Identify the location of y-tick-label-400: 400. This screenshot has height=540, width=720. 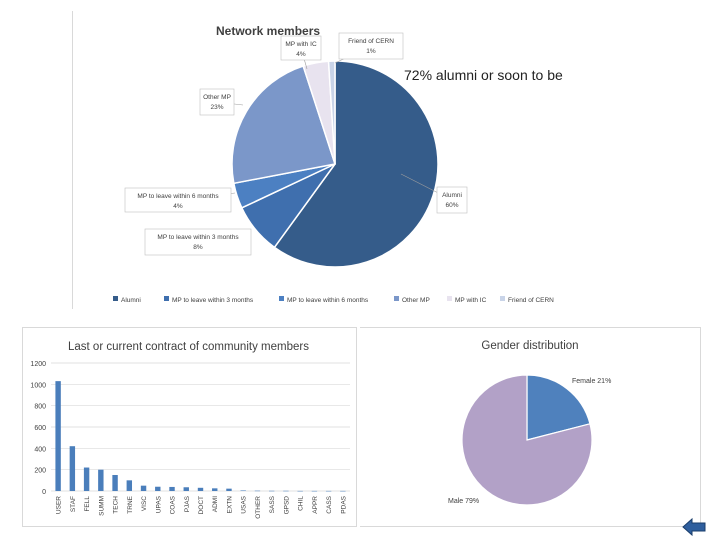
(40, 449).